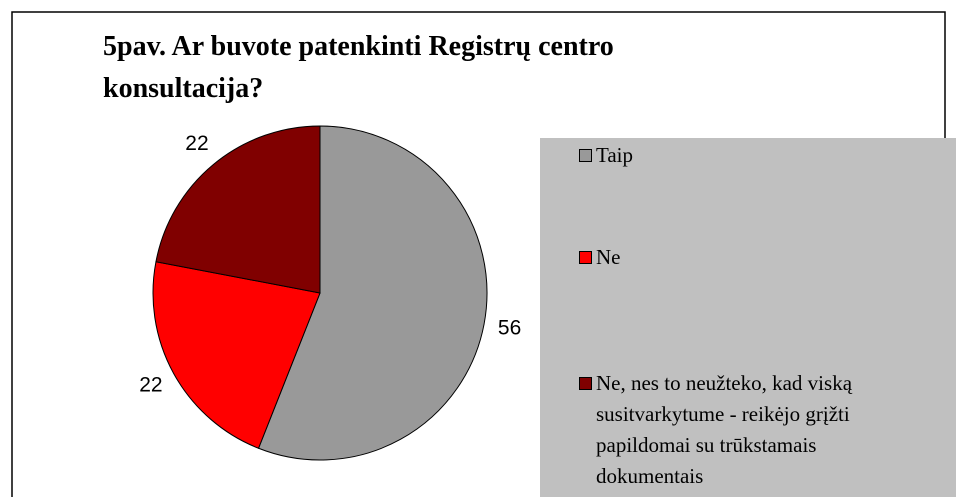 The width and height of the screenshot is (956, 497). I want to click on data-label: 56, so click(509, 328).